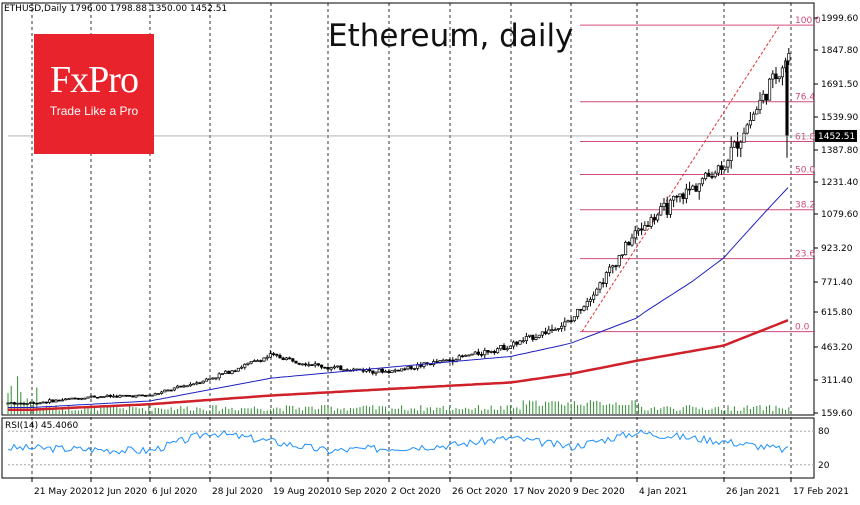  I want to click on date-tick-label: 12 Jun 2020, so click(120, 492).